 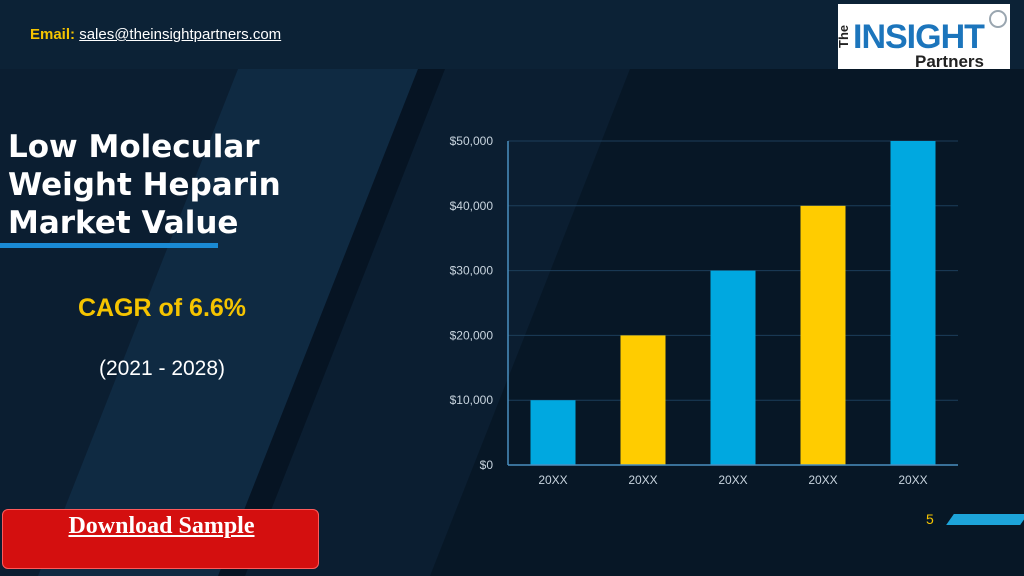 I want to click on email-link: sales@theinsightpartners.com, so click(x=180, y=34).